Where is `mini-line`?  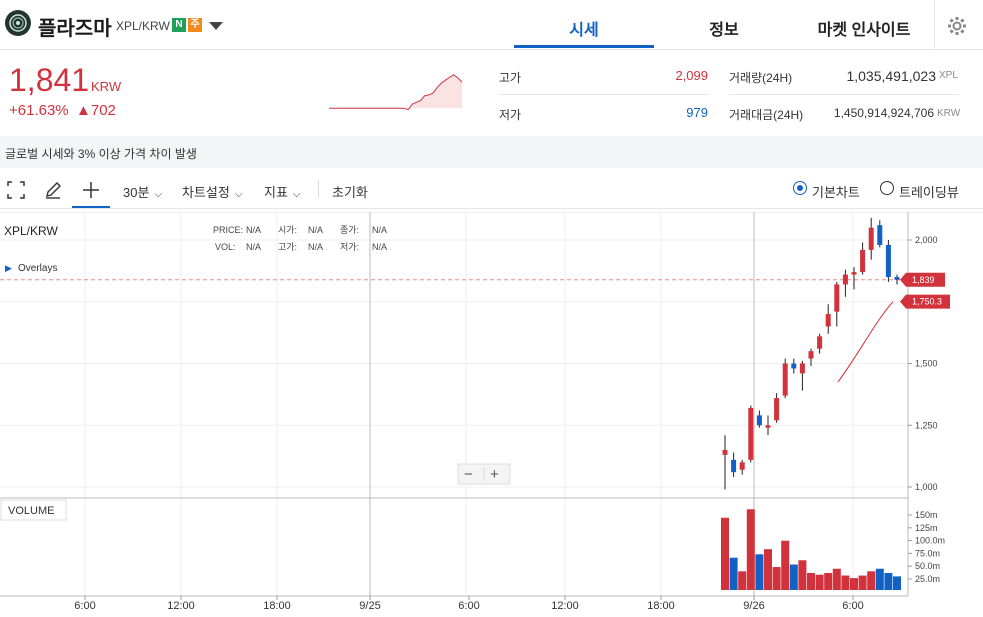
mini-line is located at coordinates (433, 92).